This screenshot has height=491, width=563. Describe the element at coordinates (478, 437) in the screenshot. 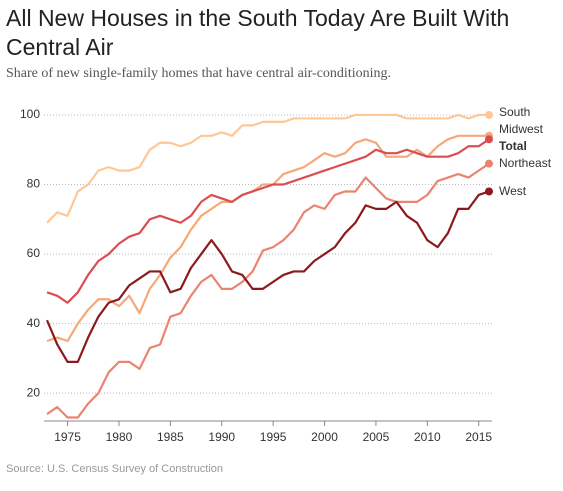

I see `x-tick-label: 2015` at that location.